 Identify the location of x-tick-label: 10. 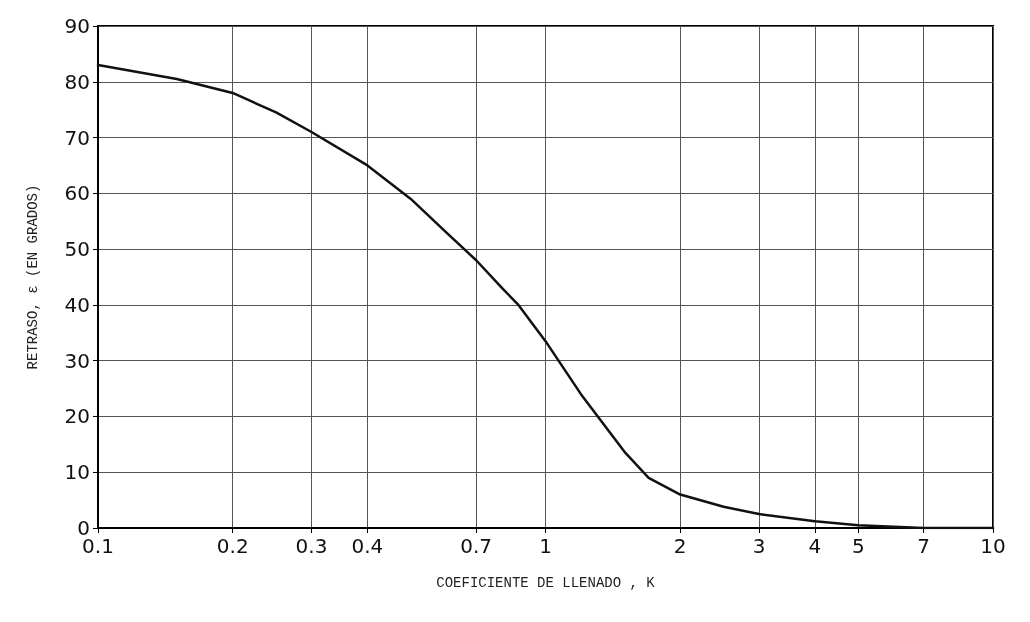
(993, 546).